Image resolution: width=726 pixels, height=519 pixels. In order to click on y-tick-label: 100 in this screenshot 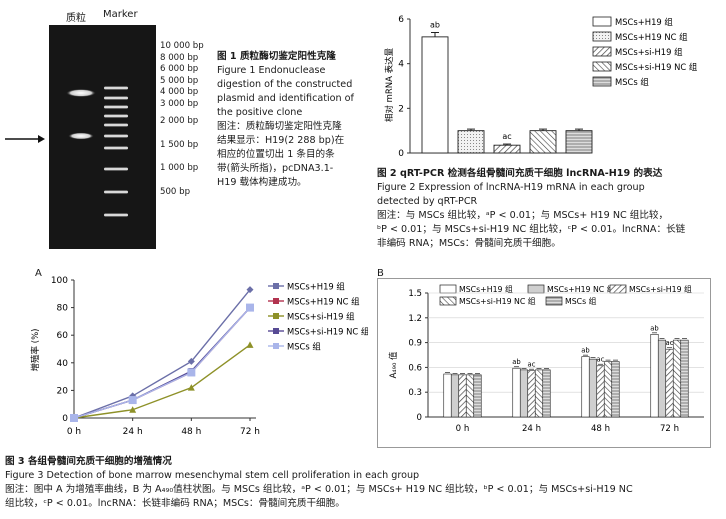, I will do `click(59, 281)`.